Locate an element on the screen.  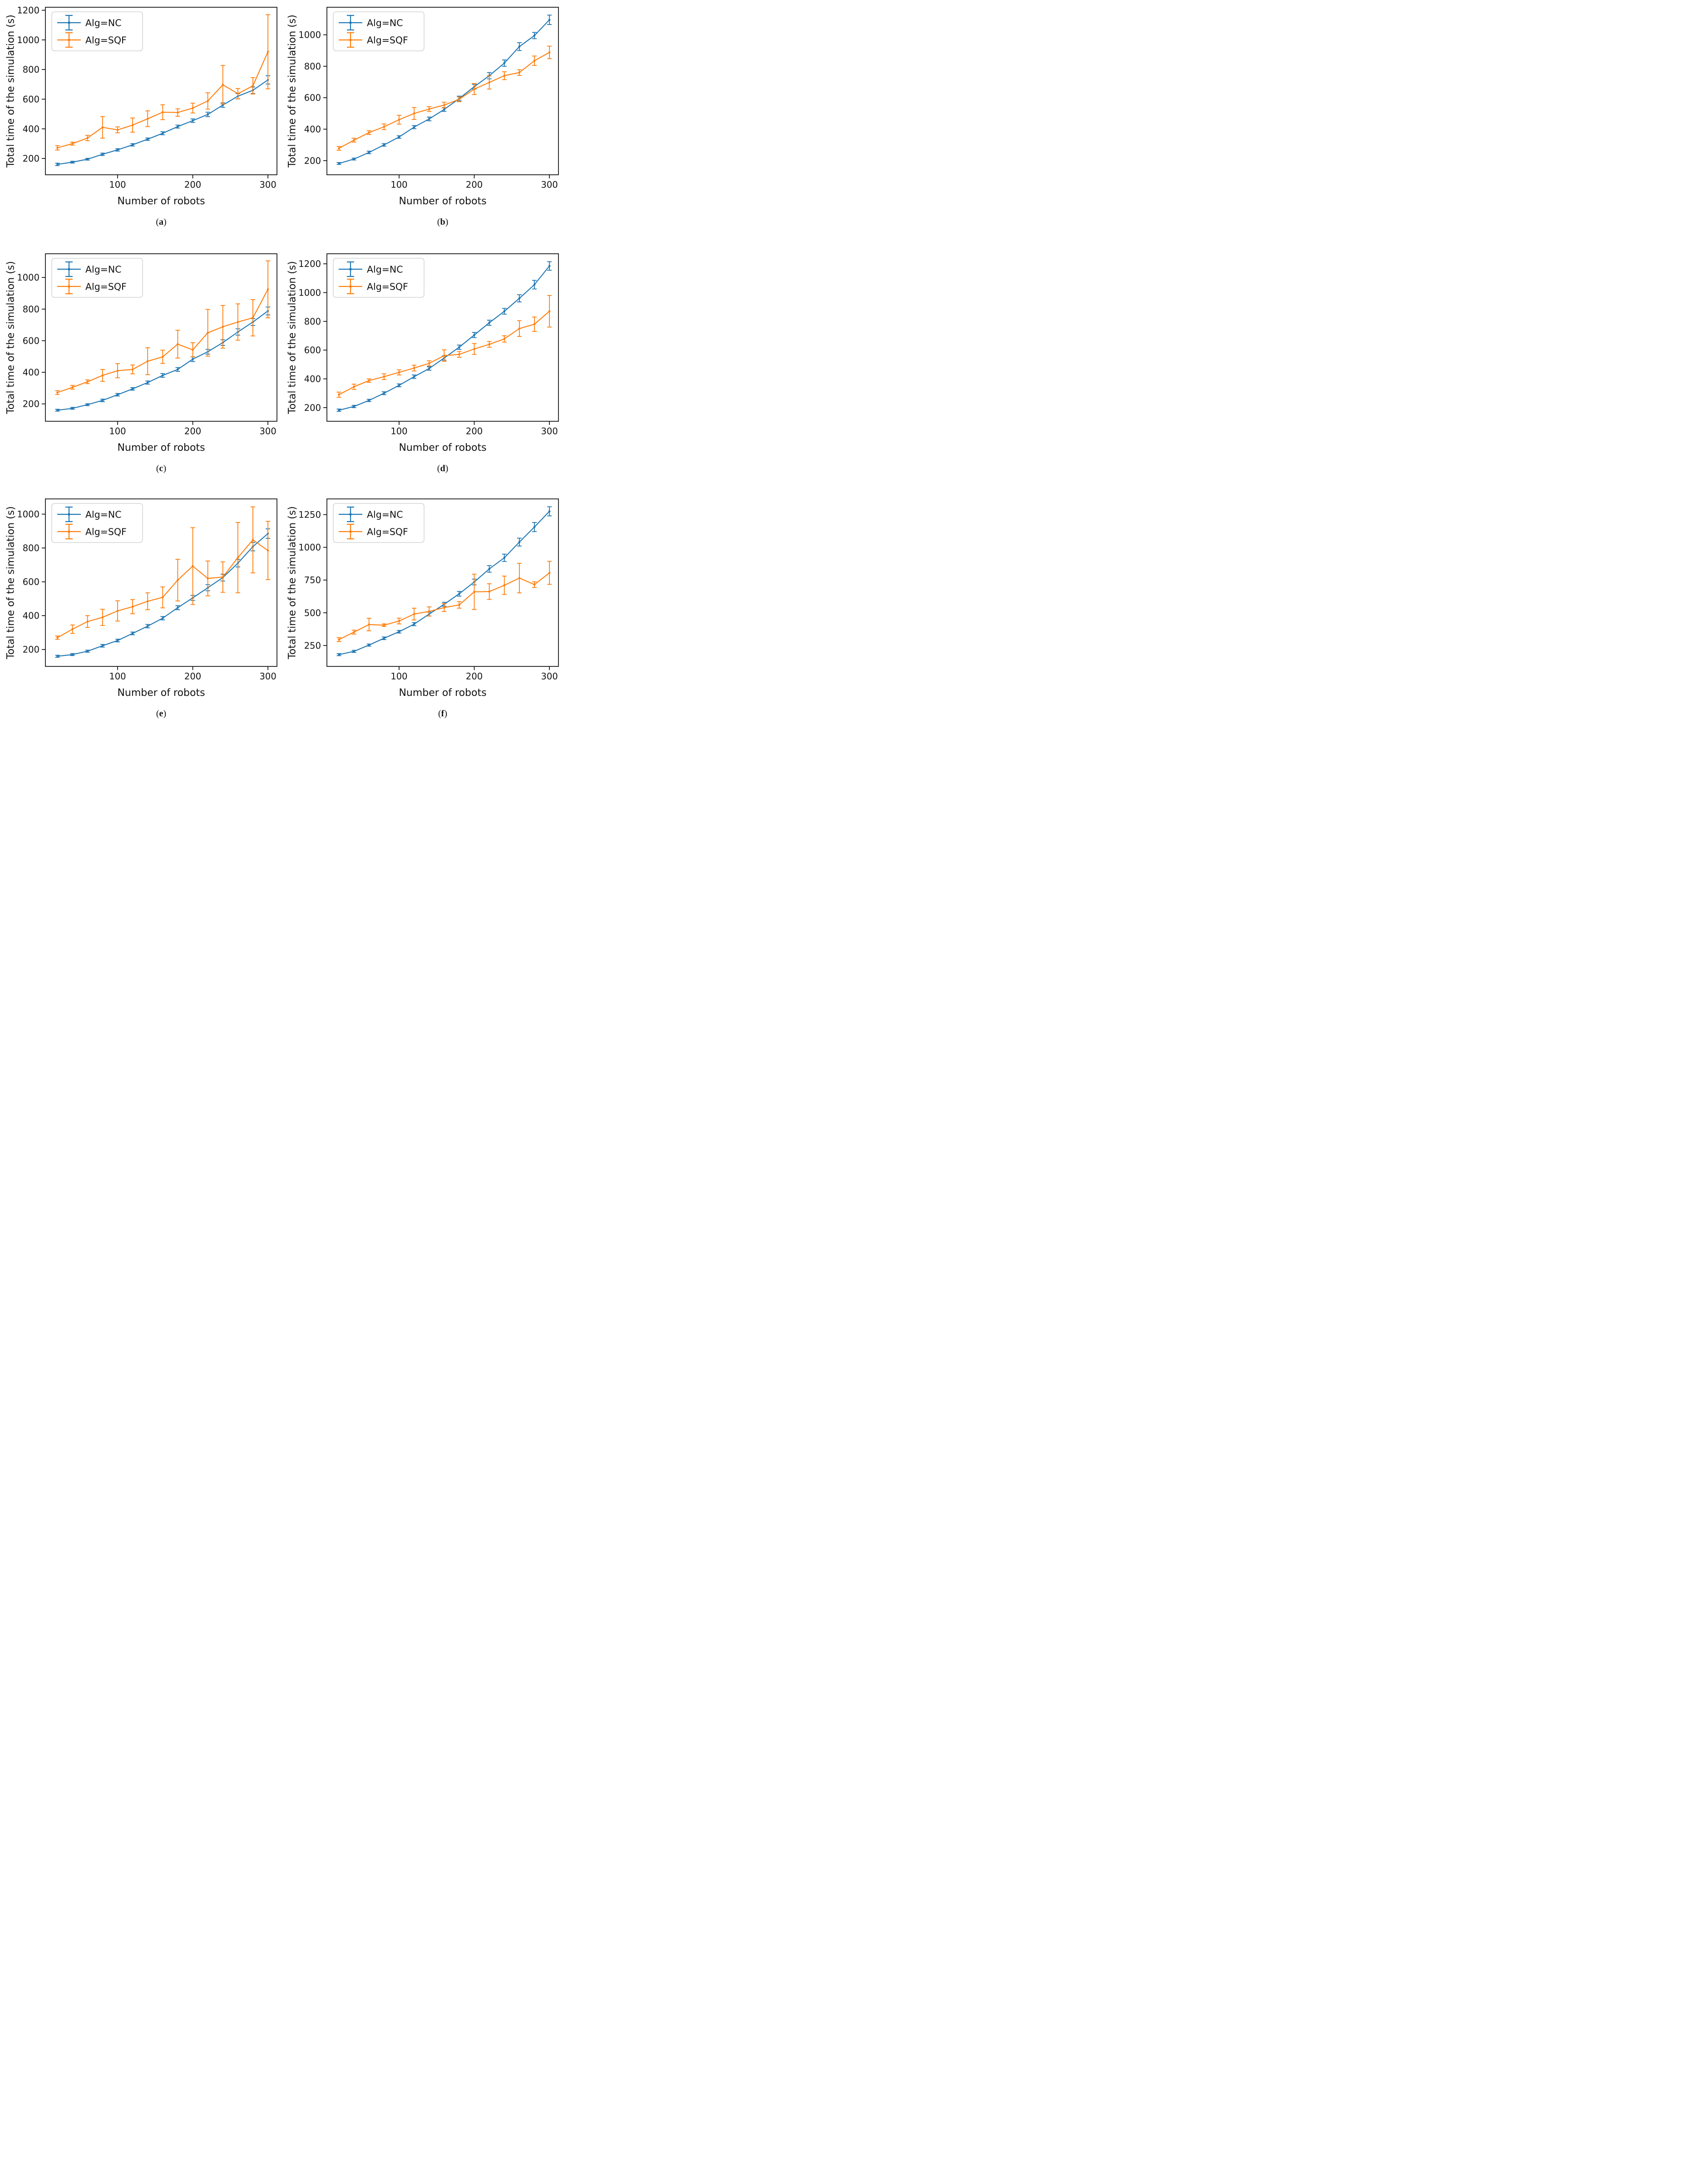
caption-letter-a: a is located at coordinates (161, 222).